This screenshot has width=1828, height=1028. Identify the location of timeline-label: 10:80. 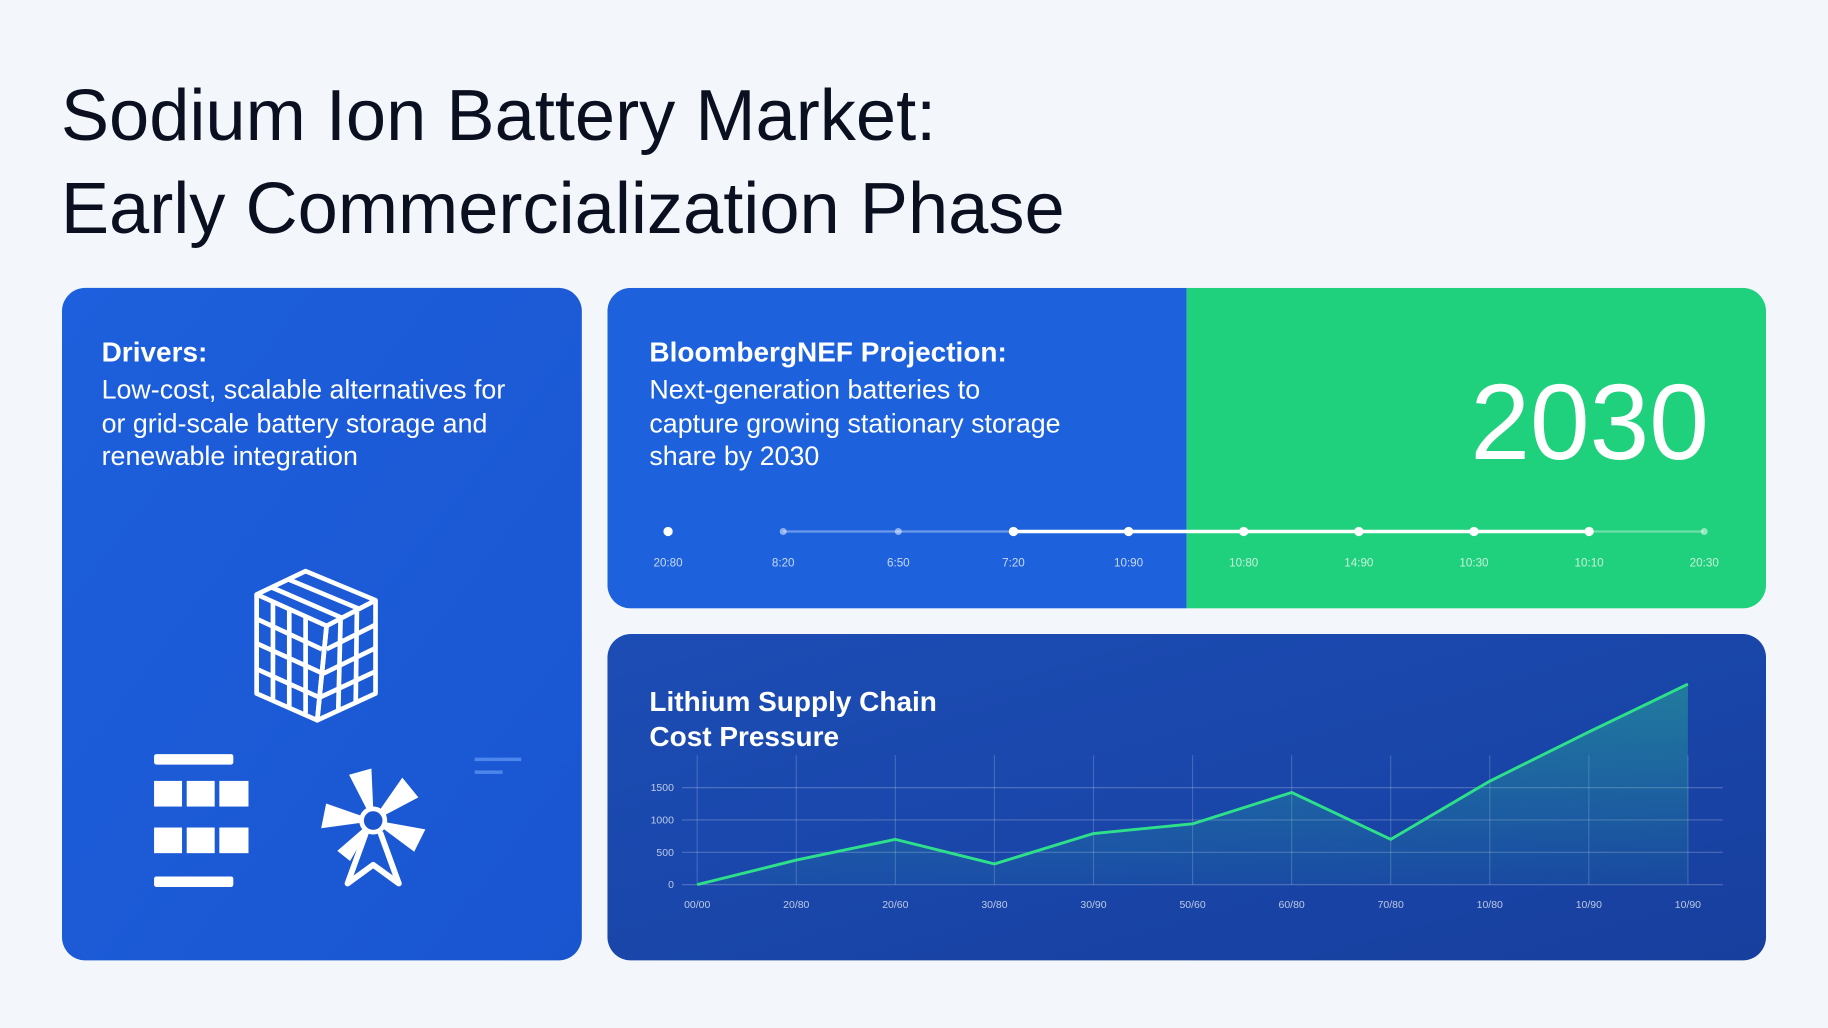
(1244, 562).